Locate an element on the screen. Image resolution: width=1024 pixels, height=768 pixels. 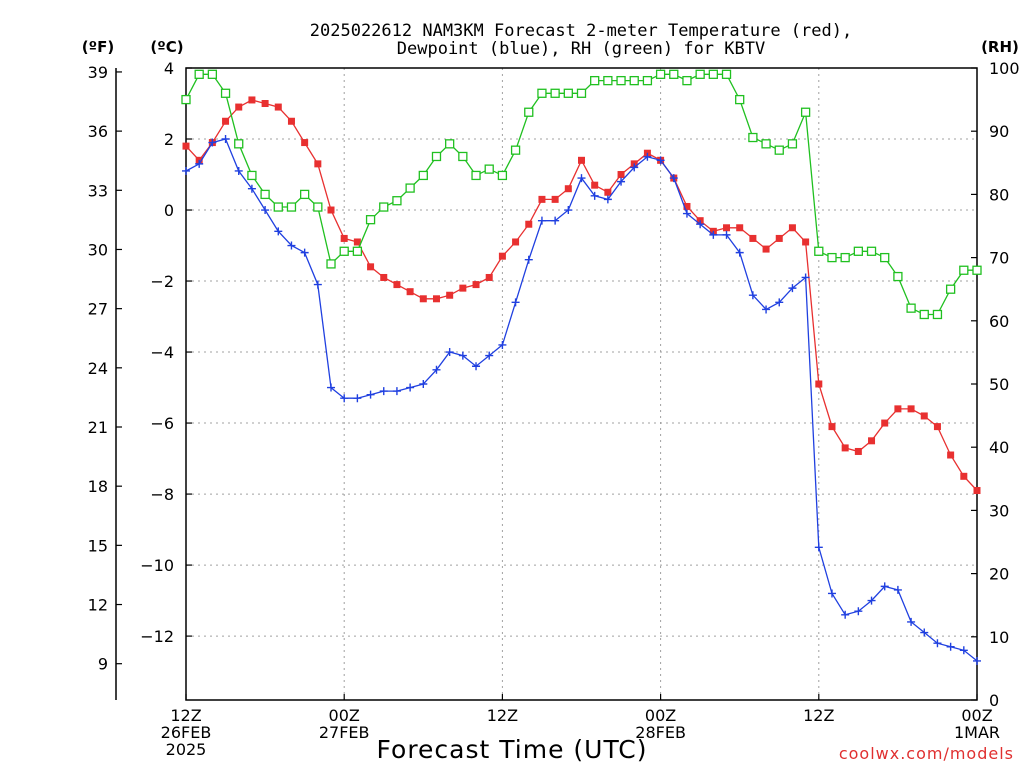
celsius-tick-label: 0 is located at coordinates (169, 210).